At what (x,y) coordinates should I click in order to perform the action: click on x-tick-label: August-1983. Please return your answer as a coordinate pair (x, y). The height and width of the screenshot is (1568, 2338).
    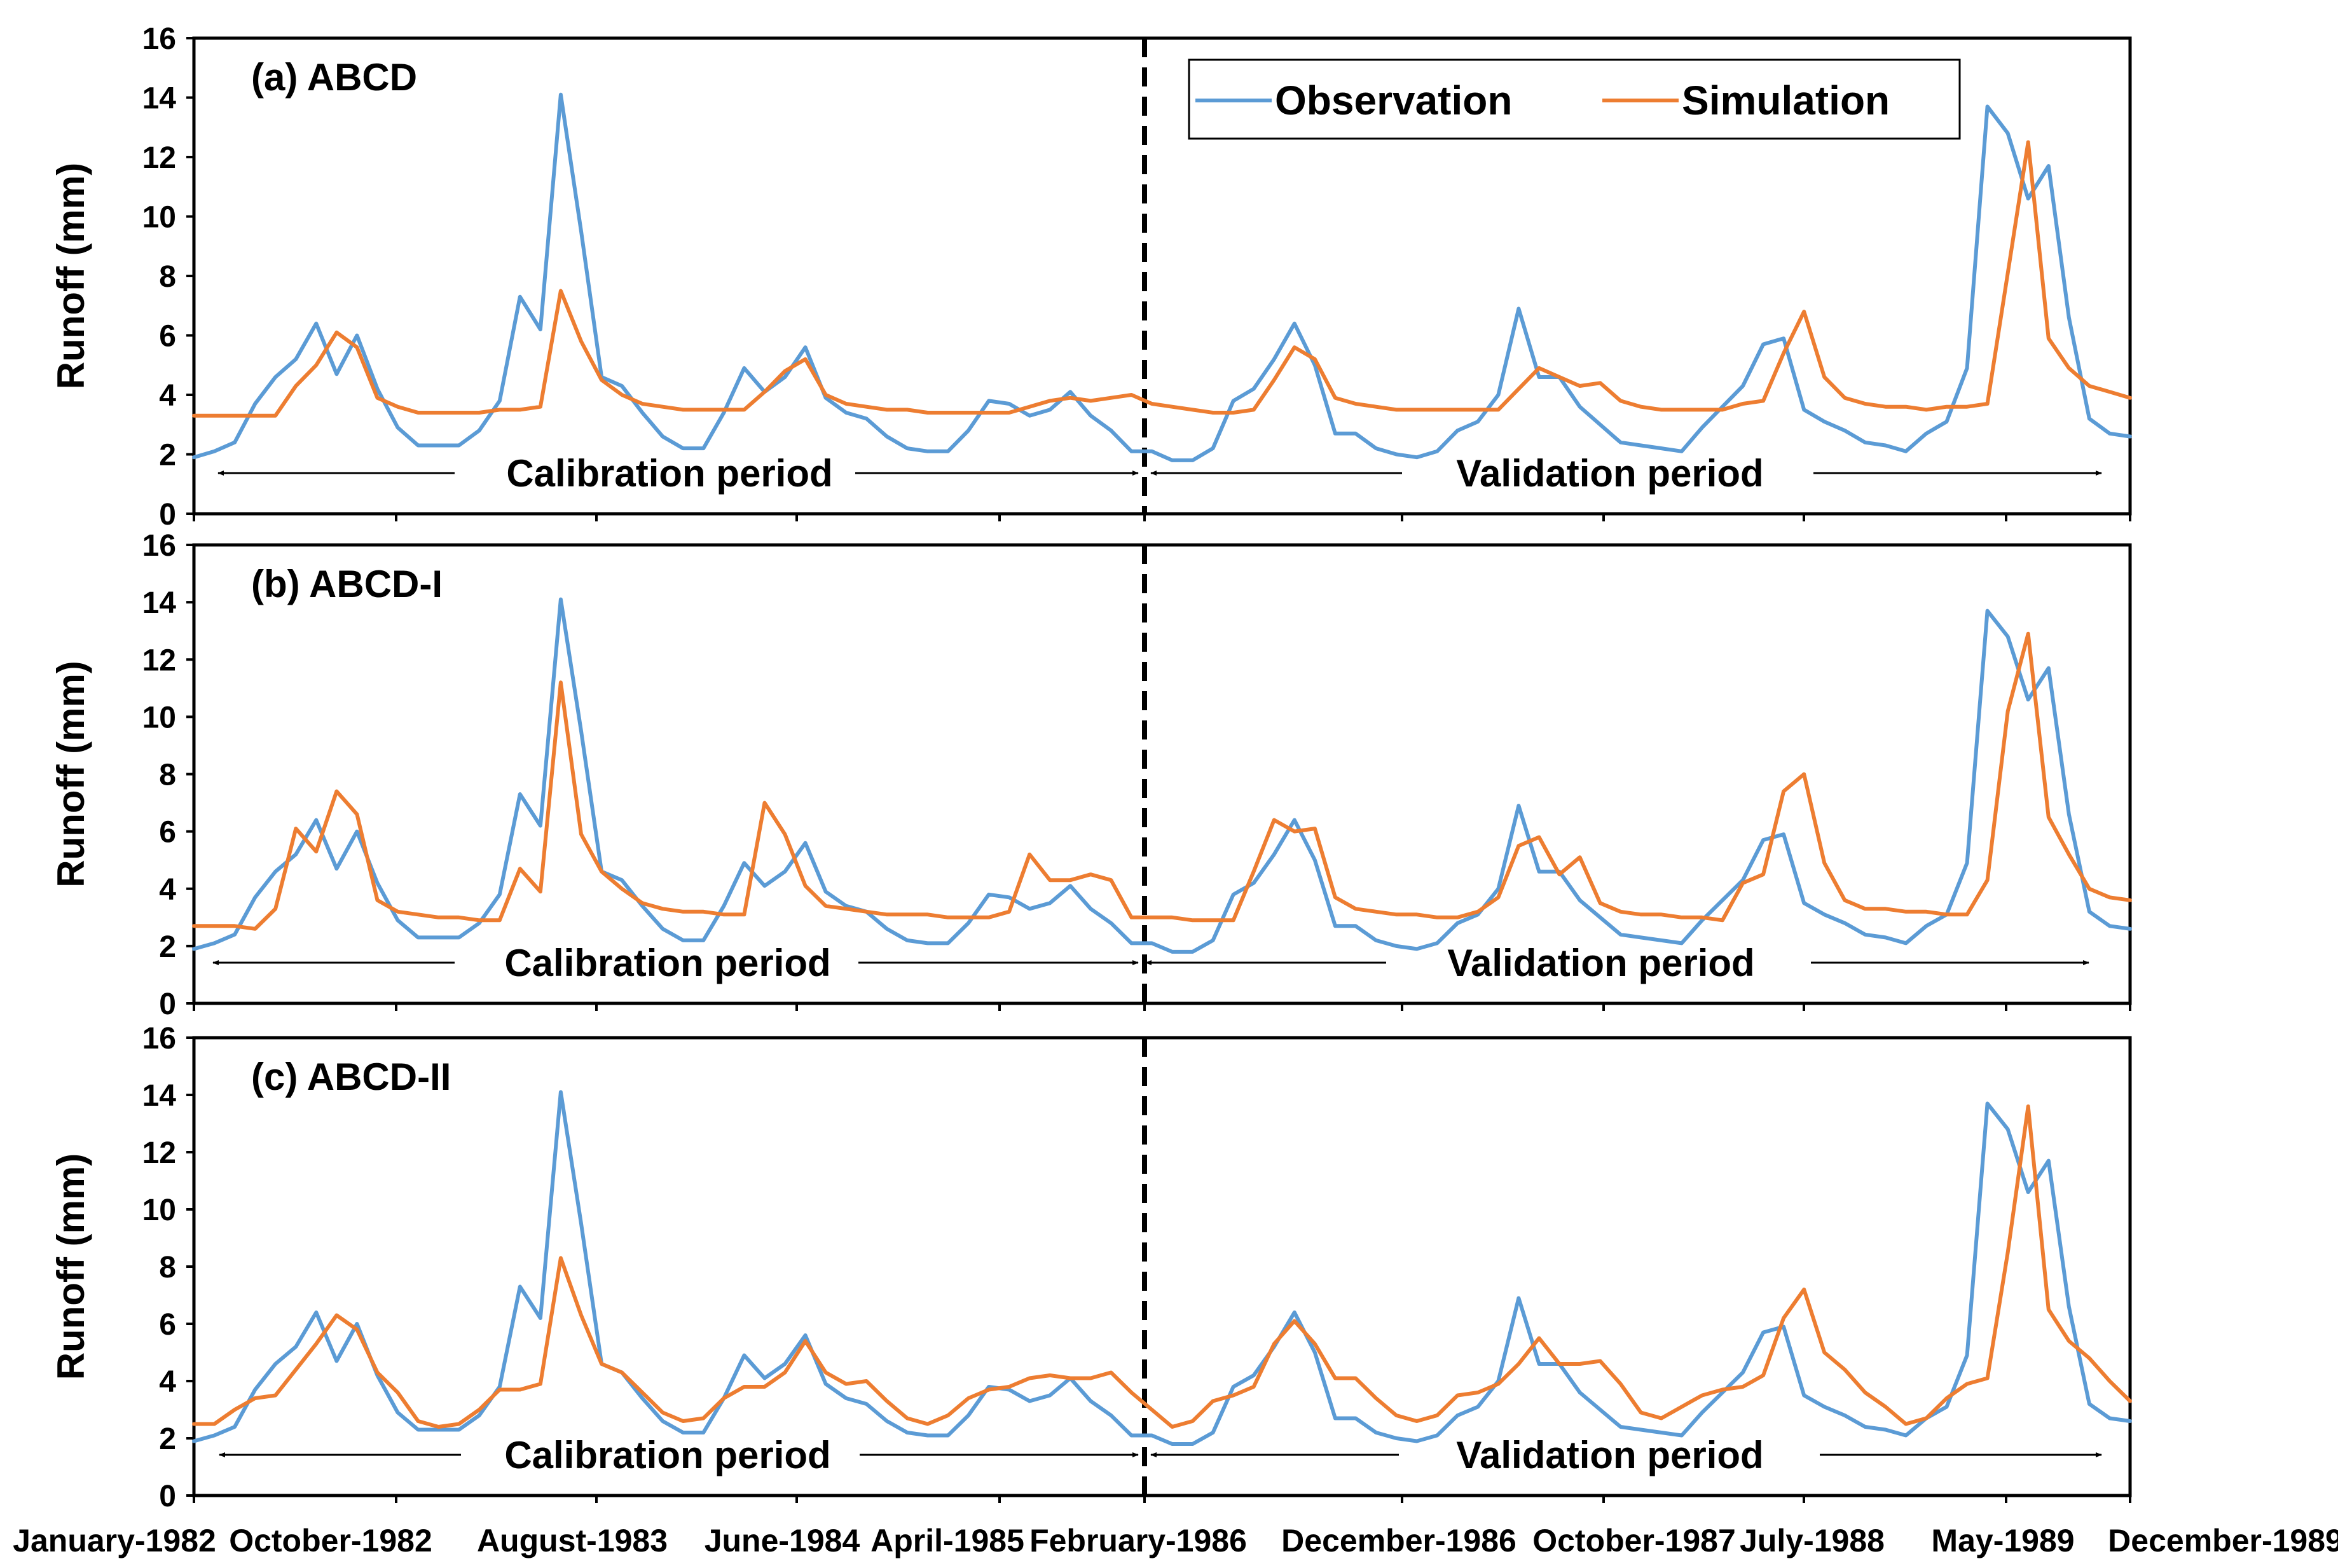
    Looking at the image, I should click on (572, 1540).